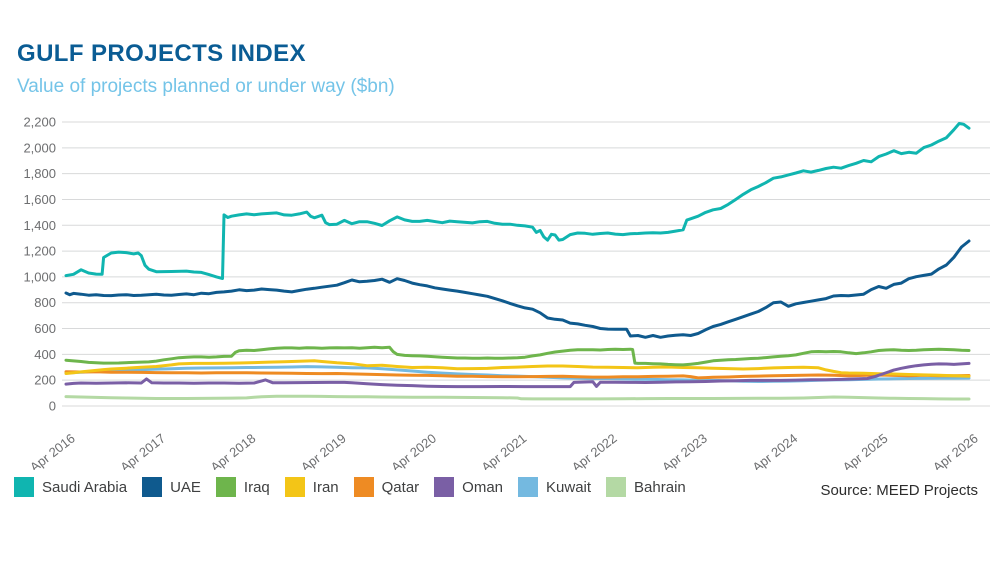 The image size is (1000, 563). I want to click on x-axis-tick-label: Apr 2024, so click(774, 450).